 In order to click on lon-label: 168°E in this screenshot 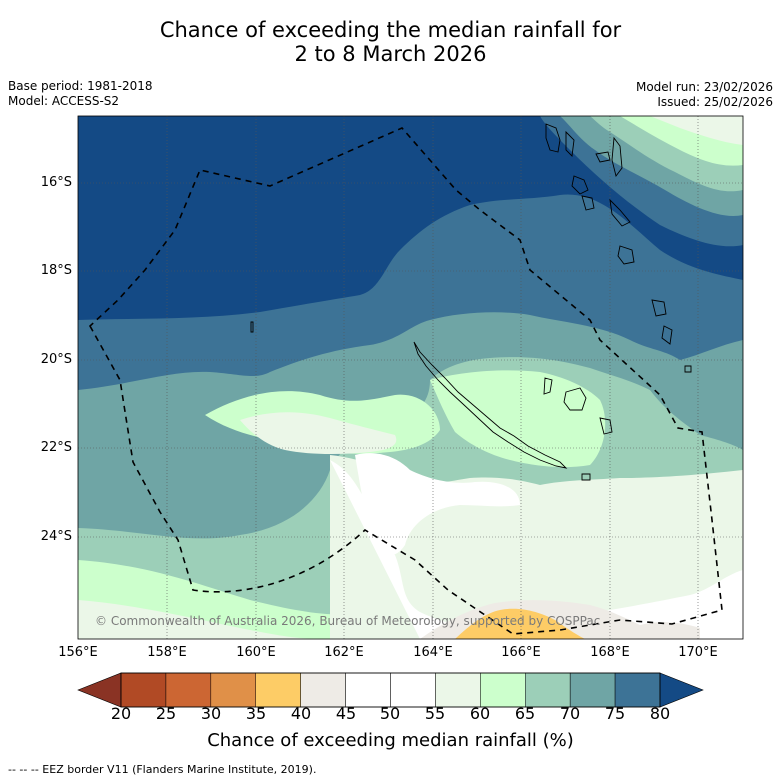, I will do `click(610, 652)`.